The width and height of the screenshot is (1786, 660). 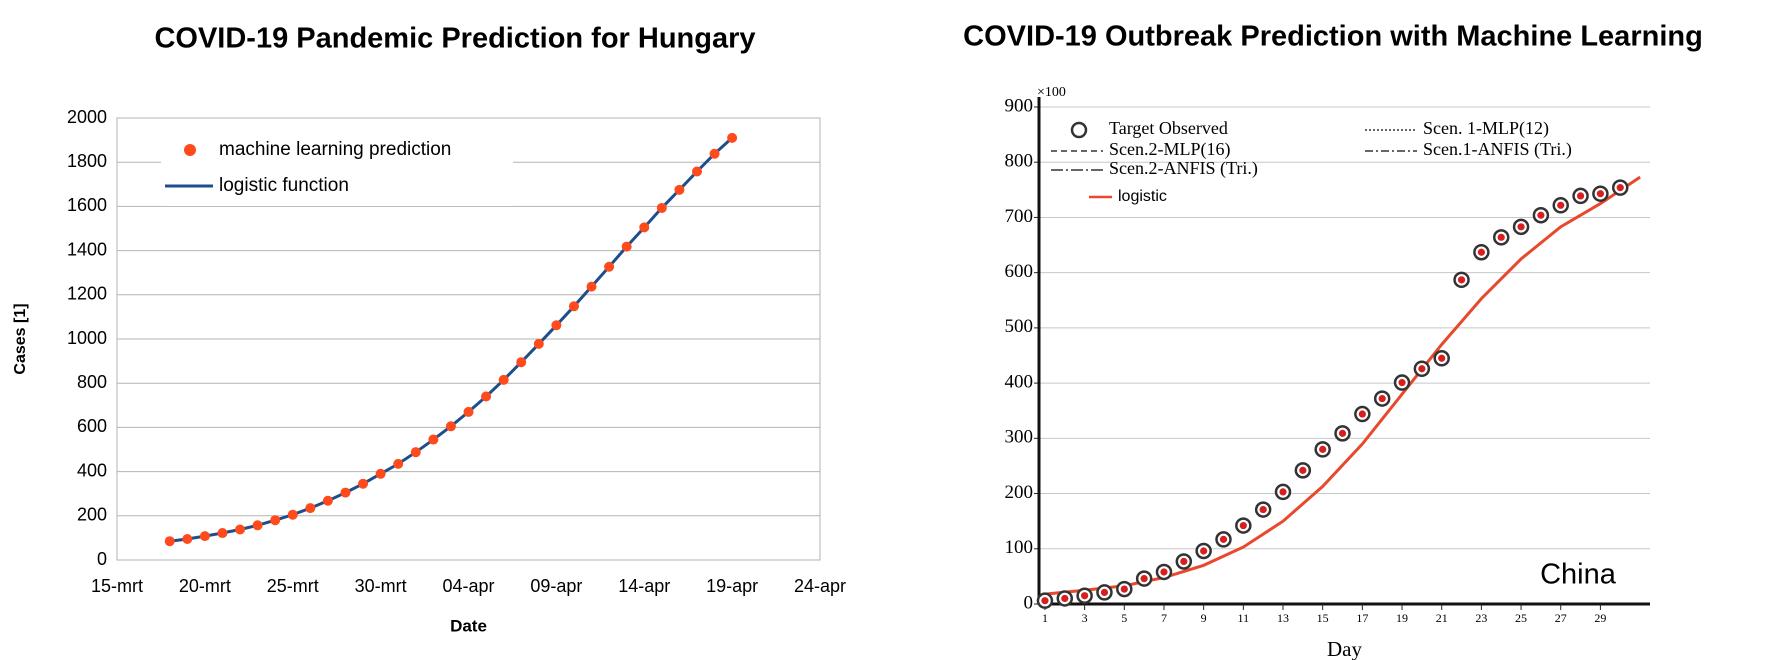 I want to click on y-tick-label: 800, so click(x=92, y=382).